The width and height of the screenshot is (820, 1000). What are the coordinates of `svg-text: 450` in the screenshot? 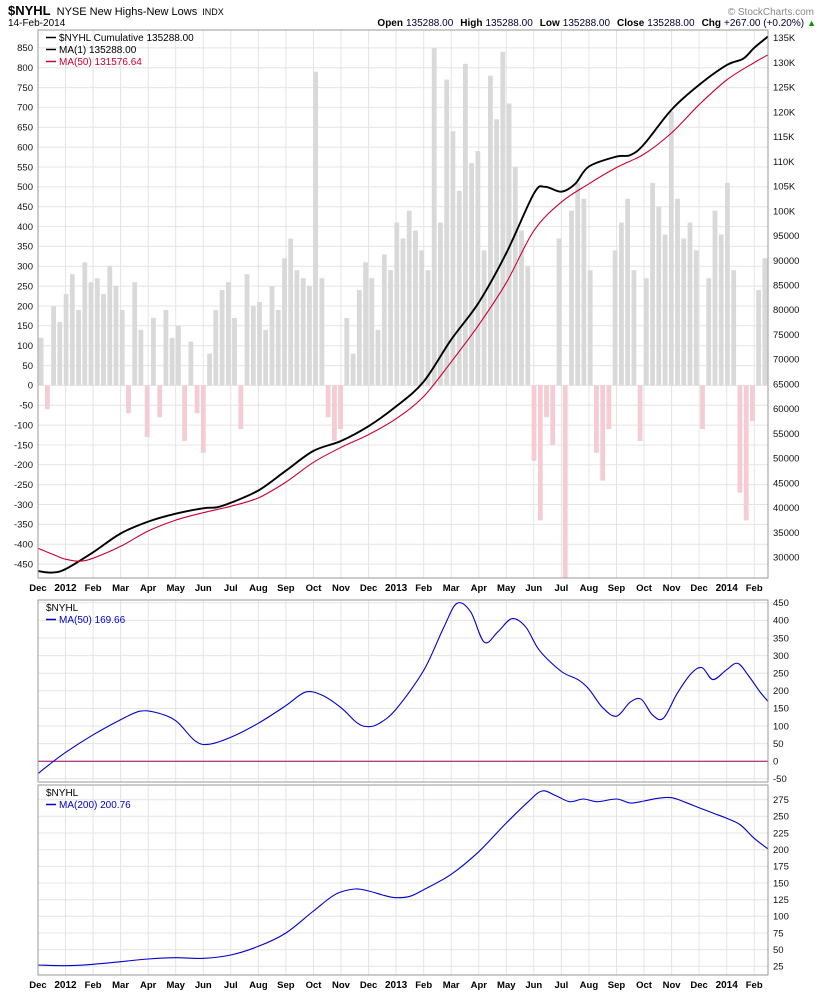 It's located at (25, 207).